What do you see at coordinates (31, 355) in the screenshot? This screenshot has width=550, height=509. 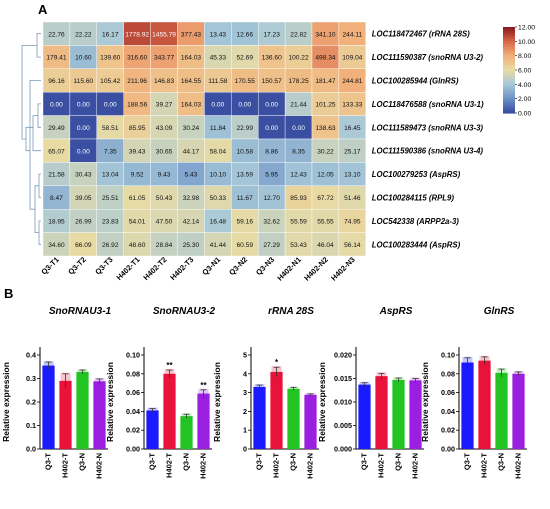 I see `y-tick-label: 0.4` at bounding box center [31, 355].